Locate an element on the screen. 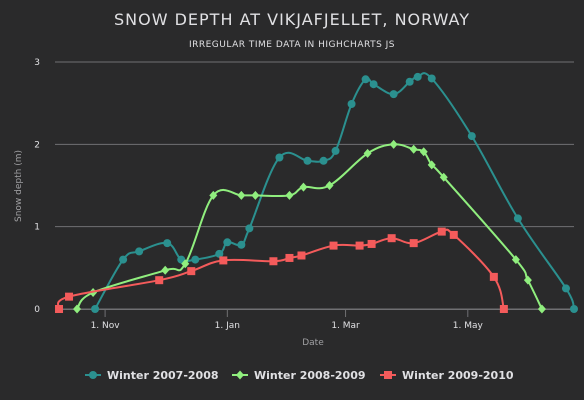 This screenshot has width=584, height=400. chart-title: SNOW DEPTH AT VIKJAFJELLET, NORWAY is located at coordinates (292, 19).